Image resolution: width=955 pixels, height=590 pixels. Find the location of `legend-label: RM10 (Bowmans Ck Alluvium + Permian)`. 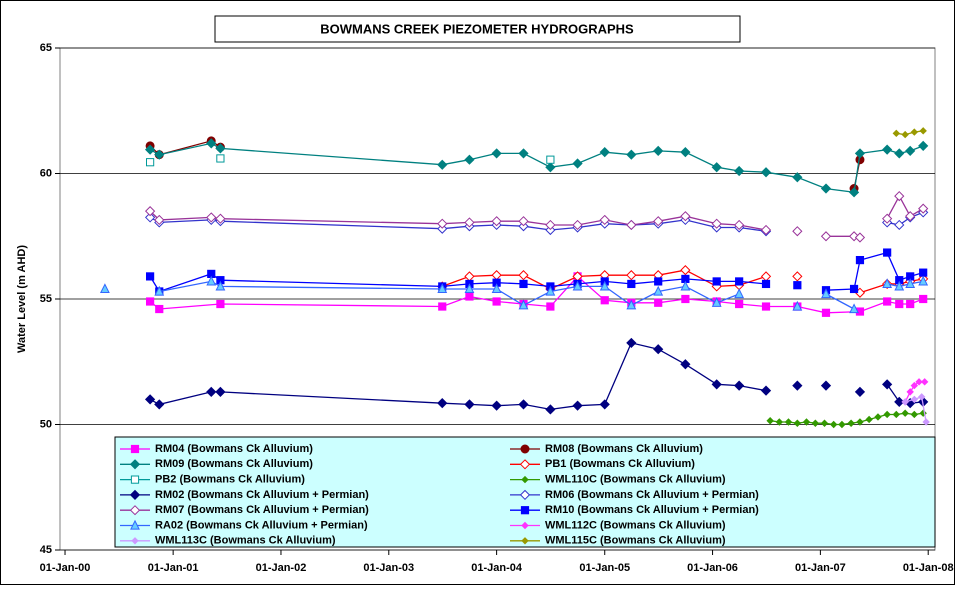

legend-label: RM10 (Bowmans Ck Alluvium + Permian) is located at coordinates (652, 510).